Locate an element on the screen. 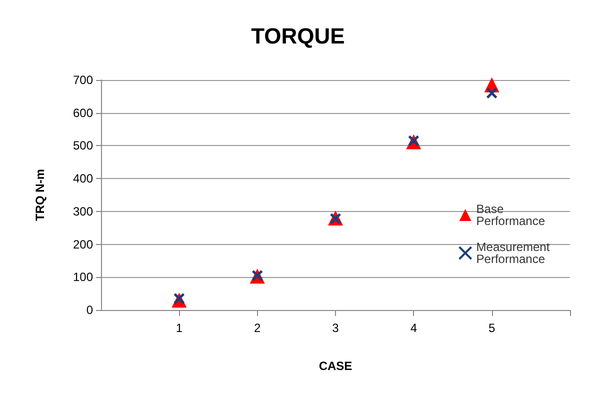 This screenshot has width=596, height=405. x-tick-label: 4 is located at coordinates (414, 328).